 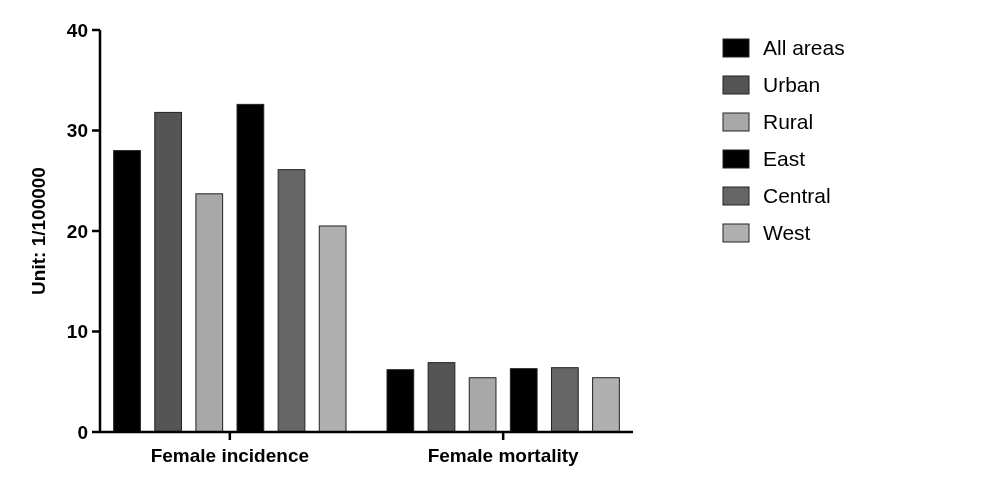 I want to click on y-tick-label: 30, so click(x=77, y=131).